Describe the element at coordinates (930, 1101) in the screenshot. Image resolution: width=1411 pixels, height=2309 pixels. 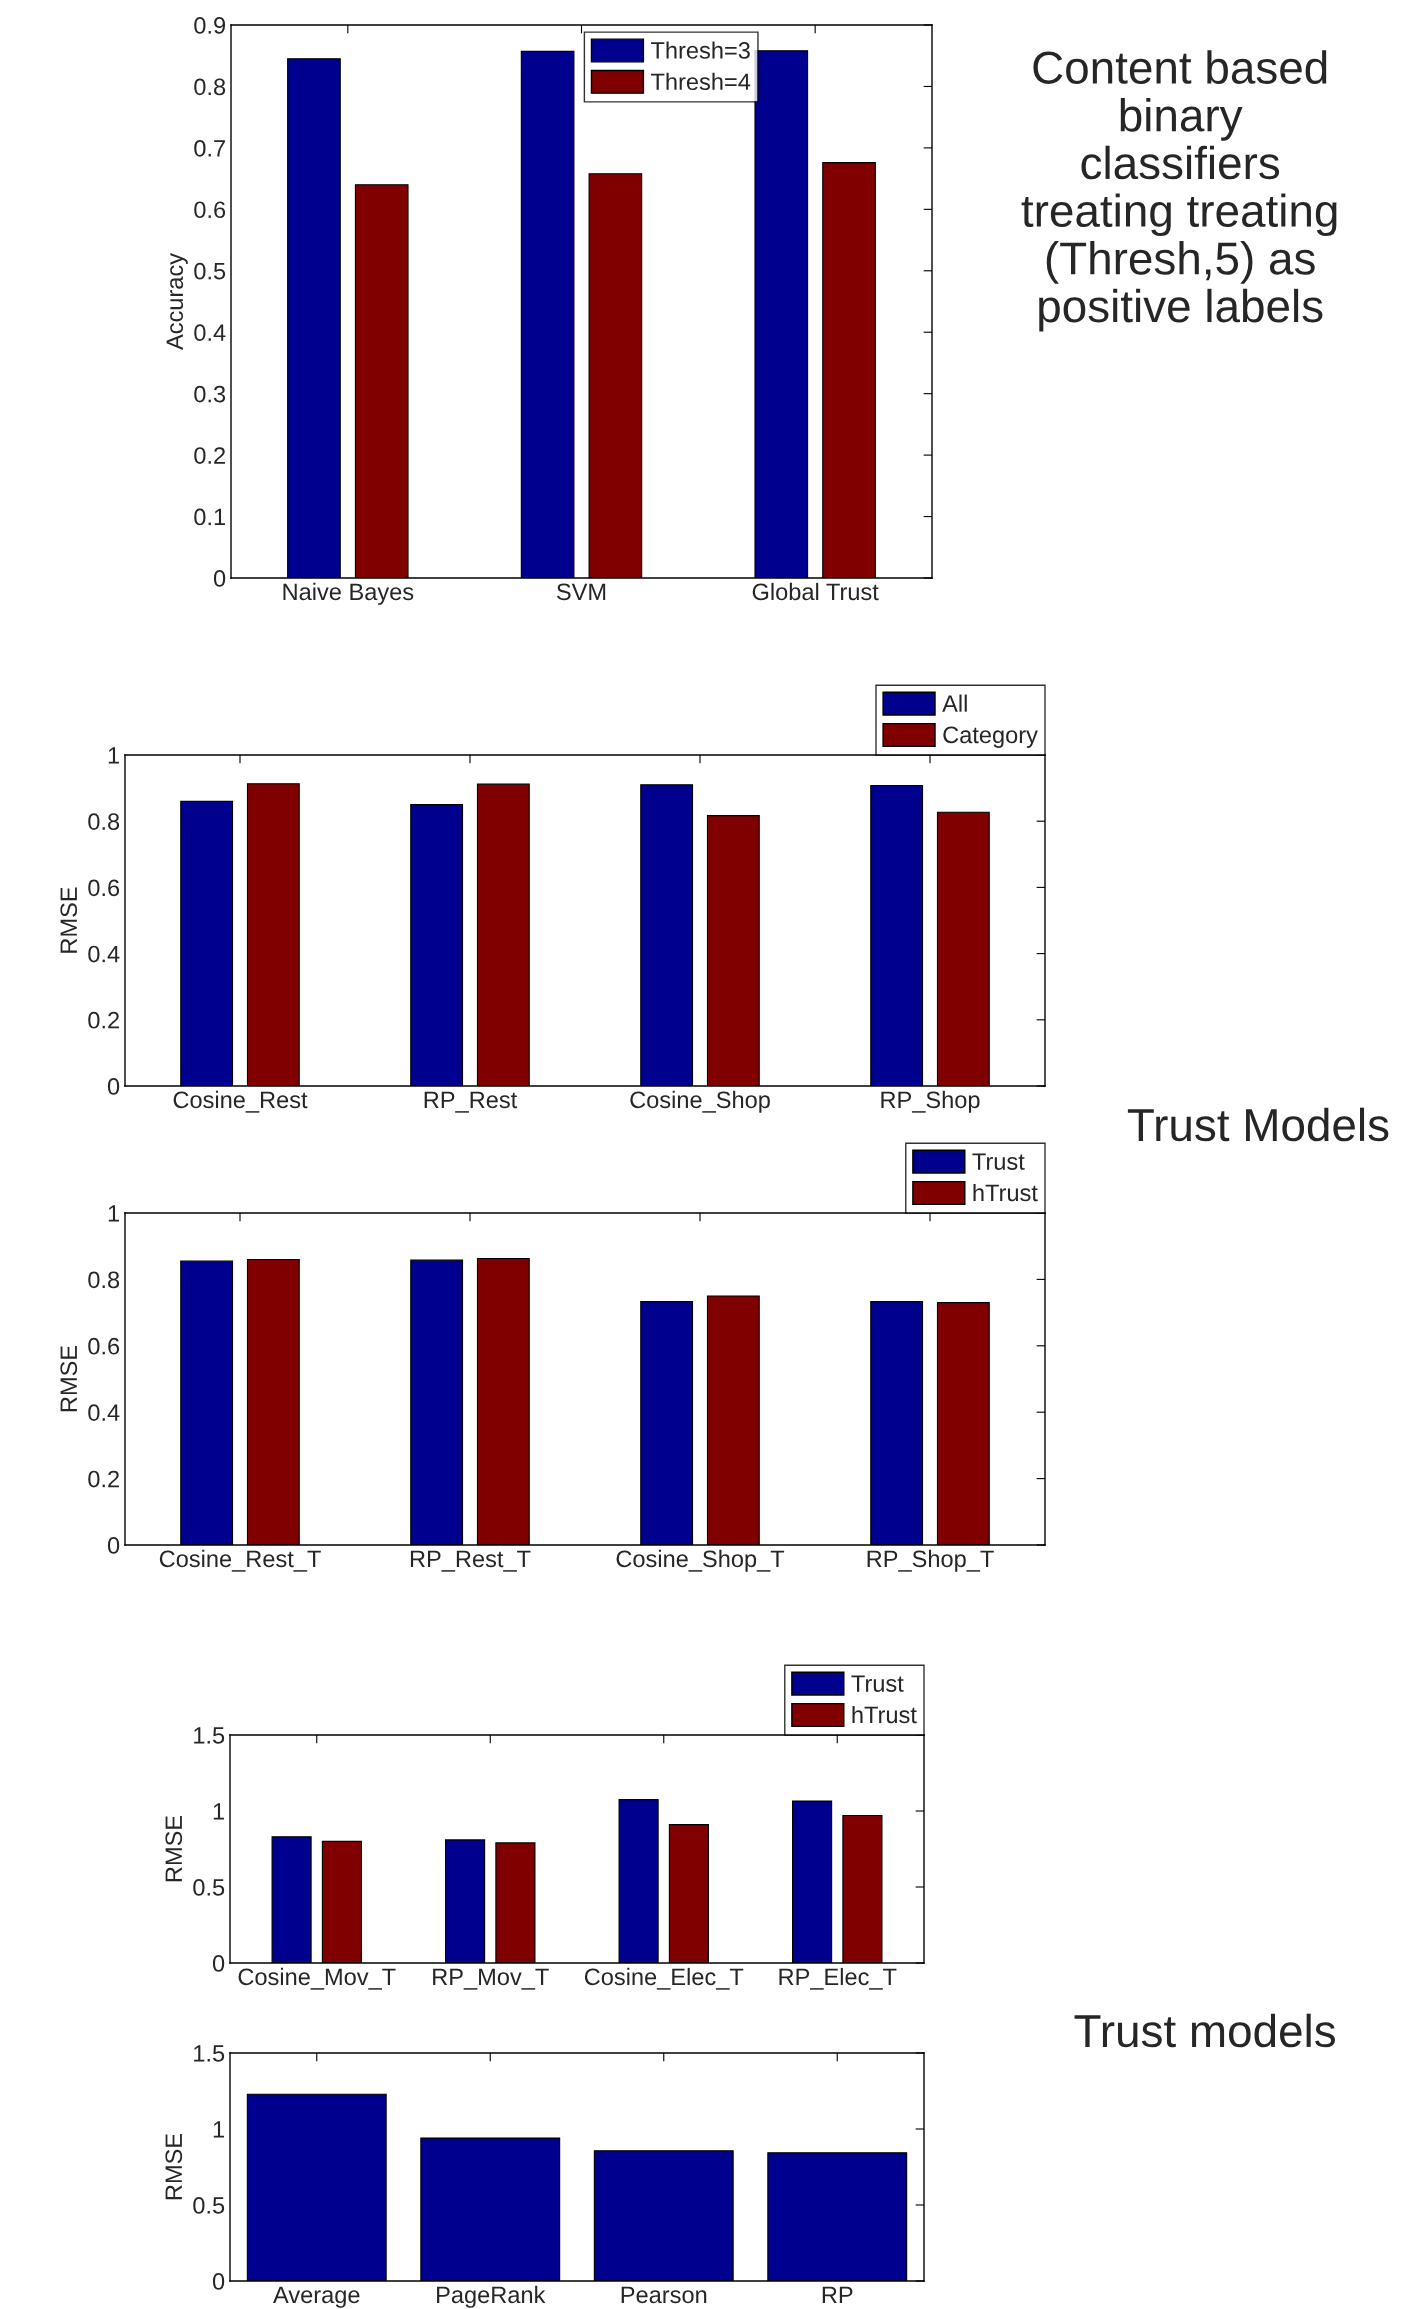
I see `x-tick-label: RP_Shop` at that location.